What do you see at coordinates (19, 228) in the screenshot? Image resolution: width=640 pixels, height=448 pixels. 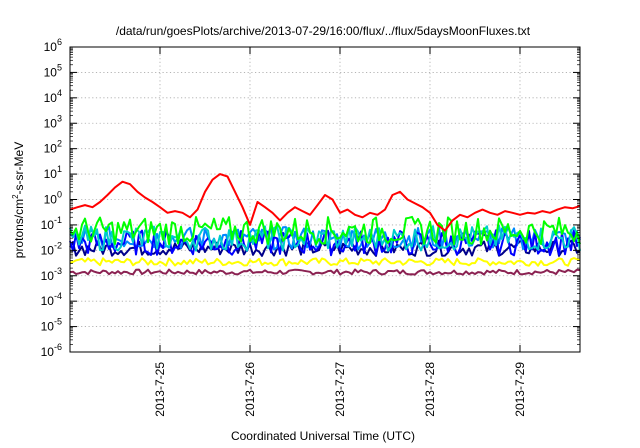 I see `y-axis-label-base: protons/cm` at bounding box center [19, 228].